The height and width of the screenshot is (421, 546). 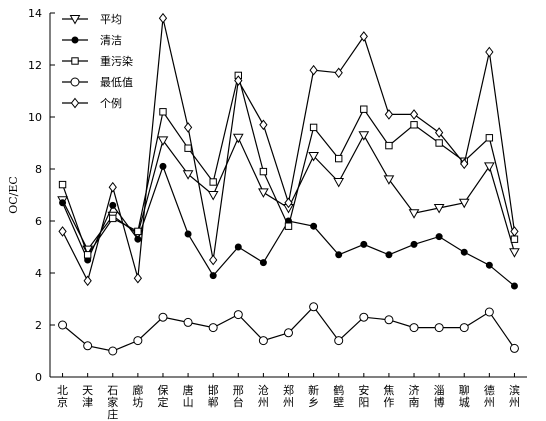 What do you see at coordinates (363, 396) in the screenshot?
I see `x-tick-label: 安阳` at bounding box center [363, 396].